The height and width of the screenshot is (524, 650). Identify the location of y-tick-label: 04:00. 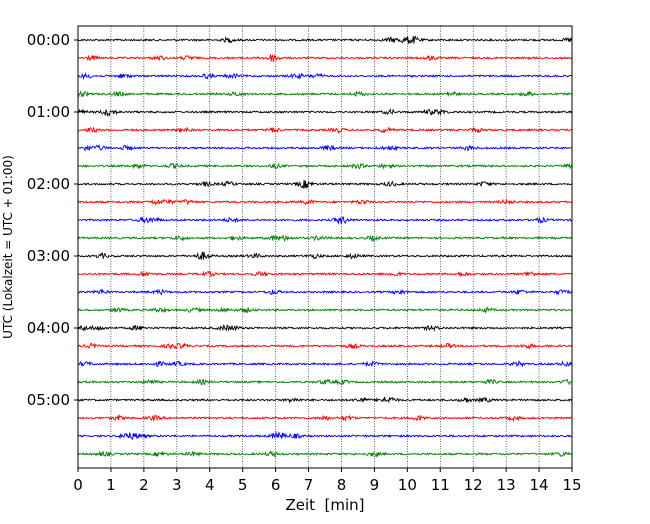
(48, 328).